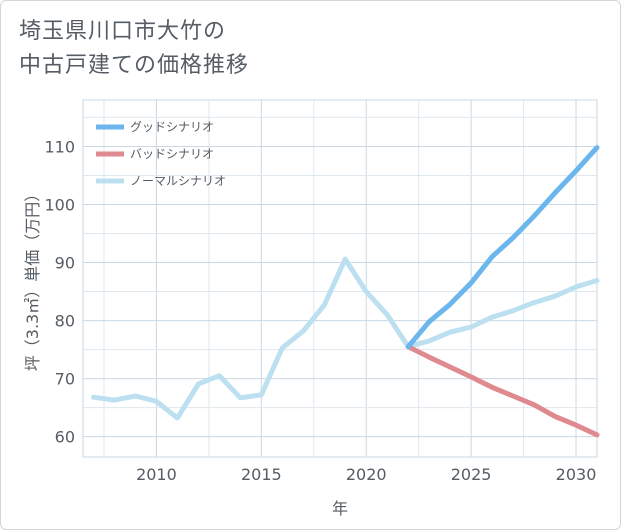 The height and width of the screenshot is (530, 621). Describe the element at coordinates (65, 321) in the screenshot. I see `y-tick-label: 80` at that location.